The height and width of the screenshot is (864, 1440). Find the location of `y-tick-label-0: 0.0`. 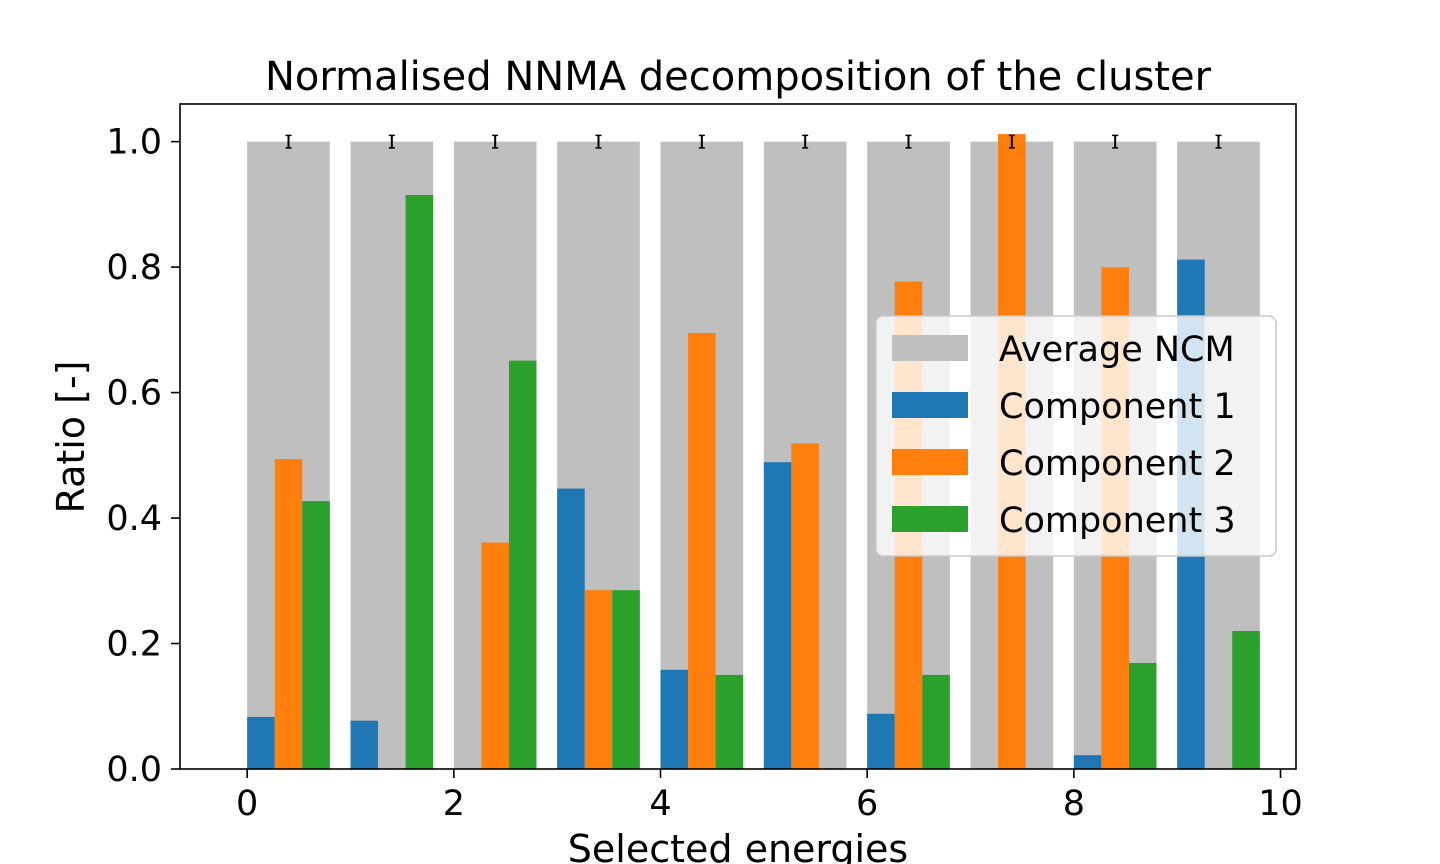

y-tick-label-0: 0.0 is located at coordinates (134, 770).